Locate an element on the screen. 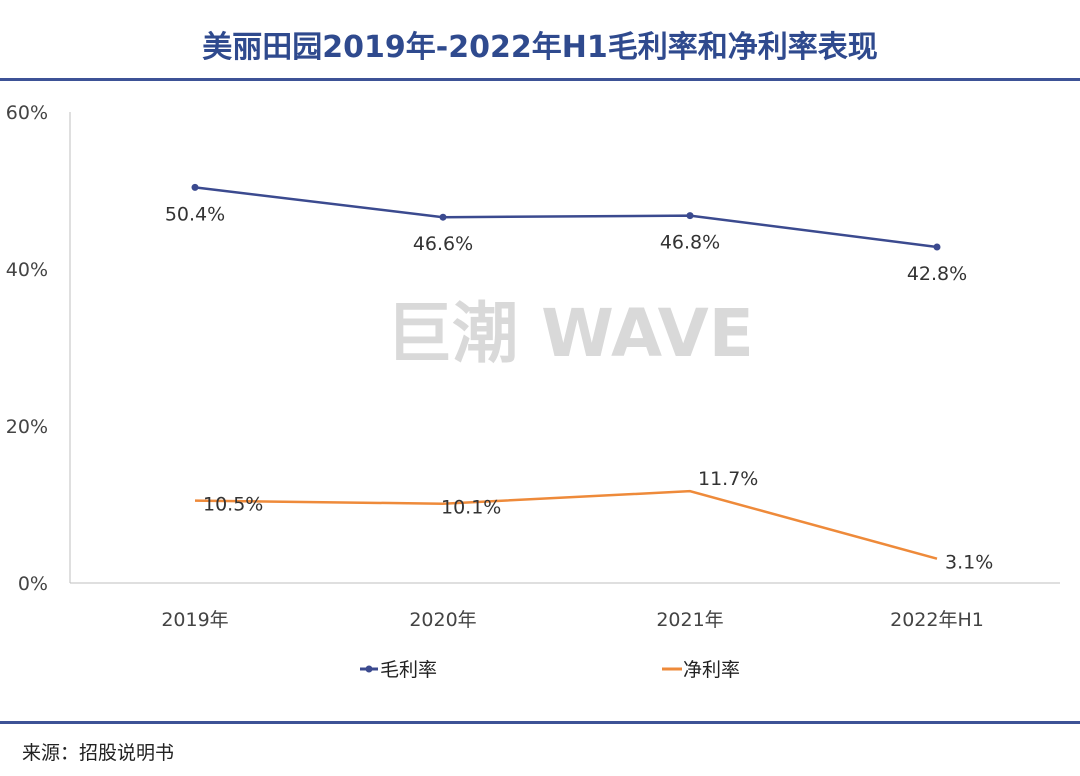 The height and width of the screenshot is (776, 1080). watermark: 巨潮 WAVE is located at coordinates (570, 333).